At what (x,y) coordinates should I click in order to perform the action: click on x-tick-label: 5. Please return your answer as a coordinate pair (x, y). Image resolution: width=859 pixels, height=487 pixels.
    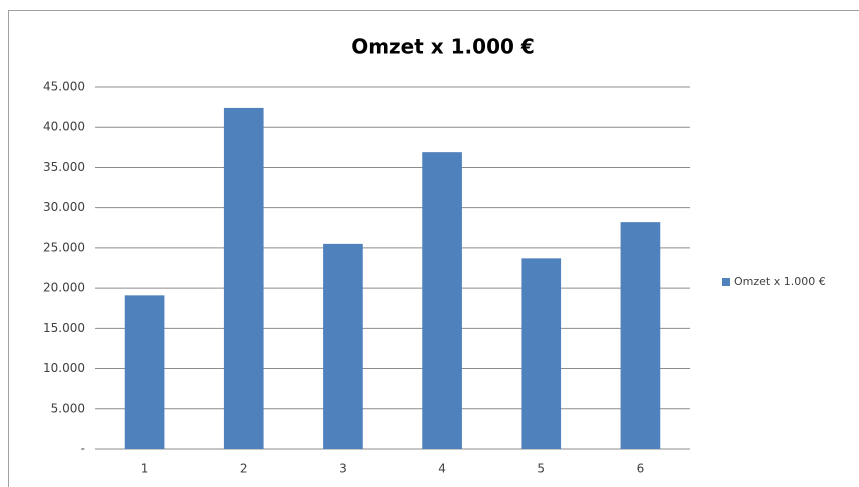
    Looking at the image, I should click on (541, 469).